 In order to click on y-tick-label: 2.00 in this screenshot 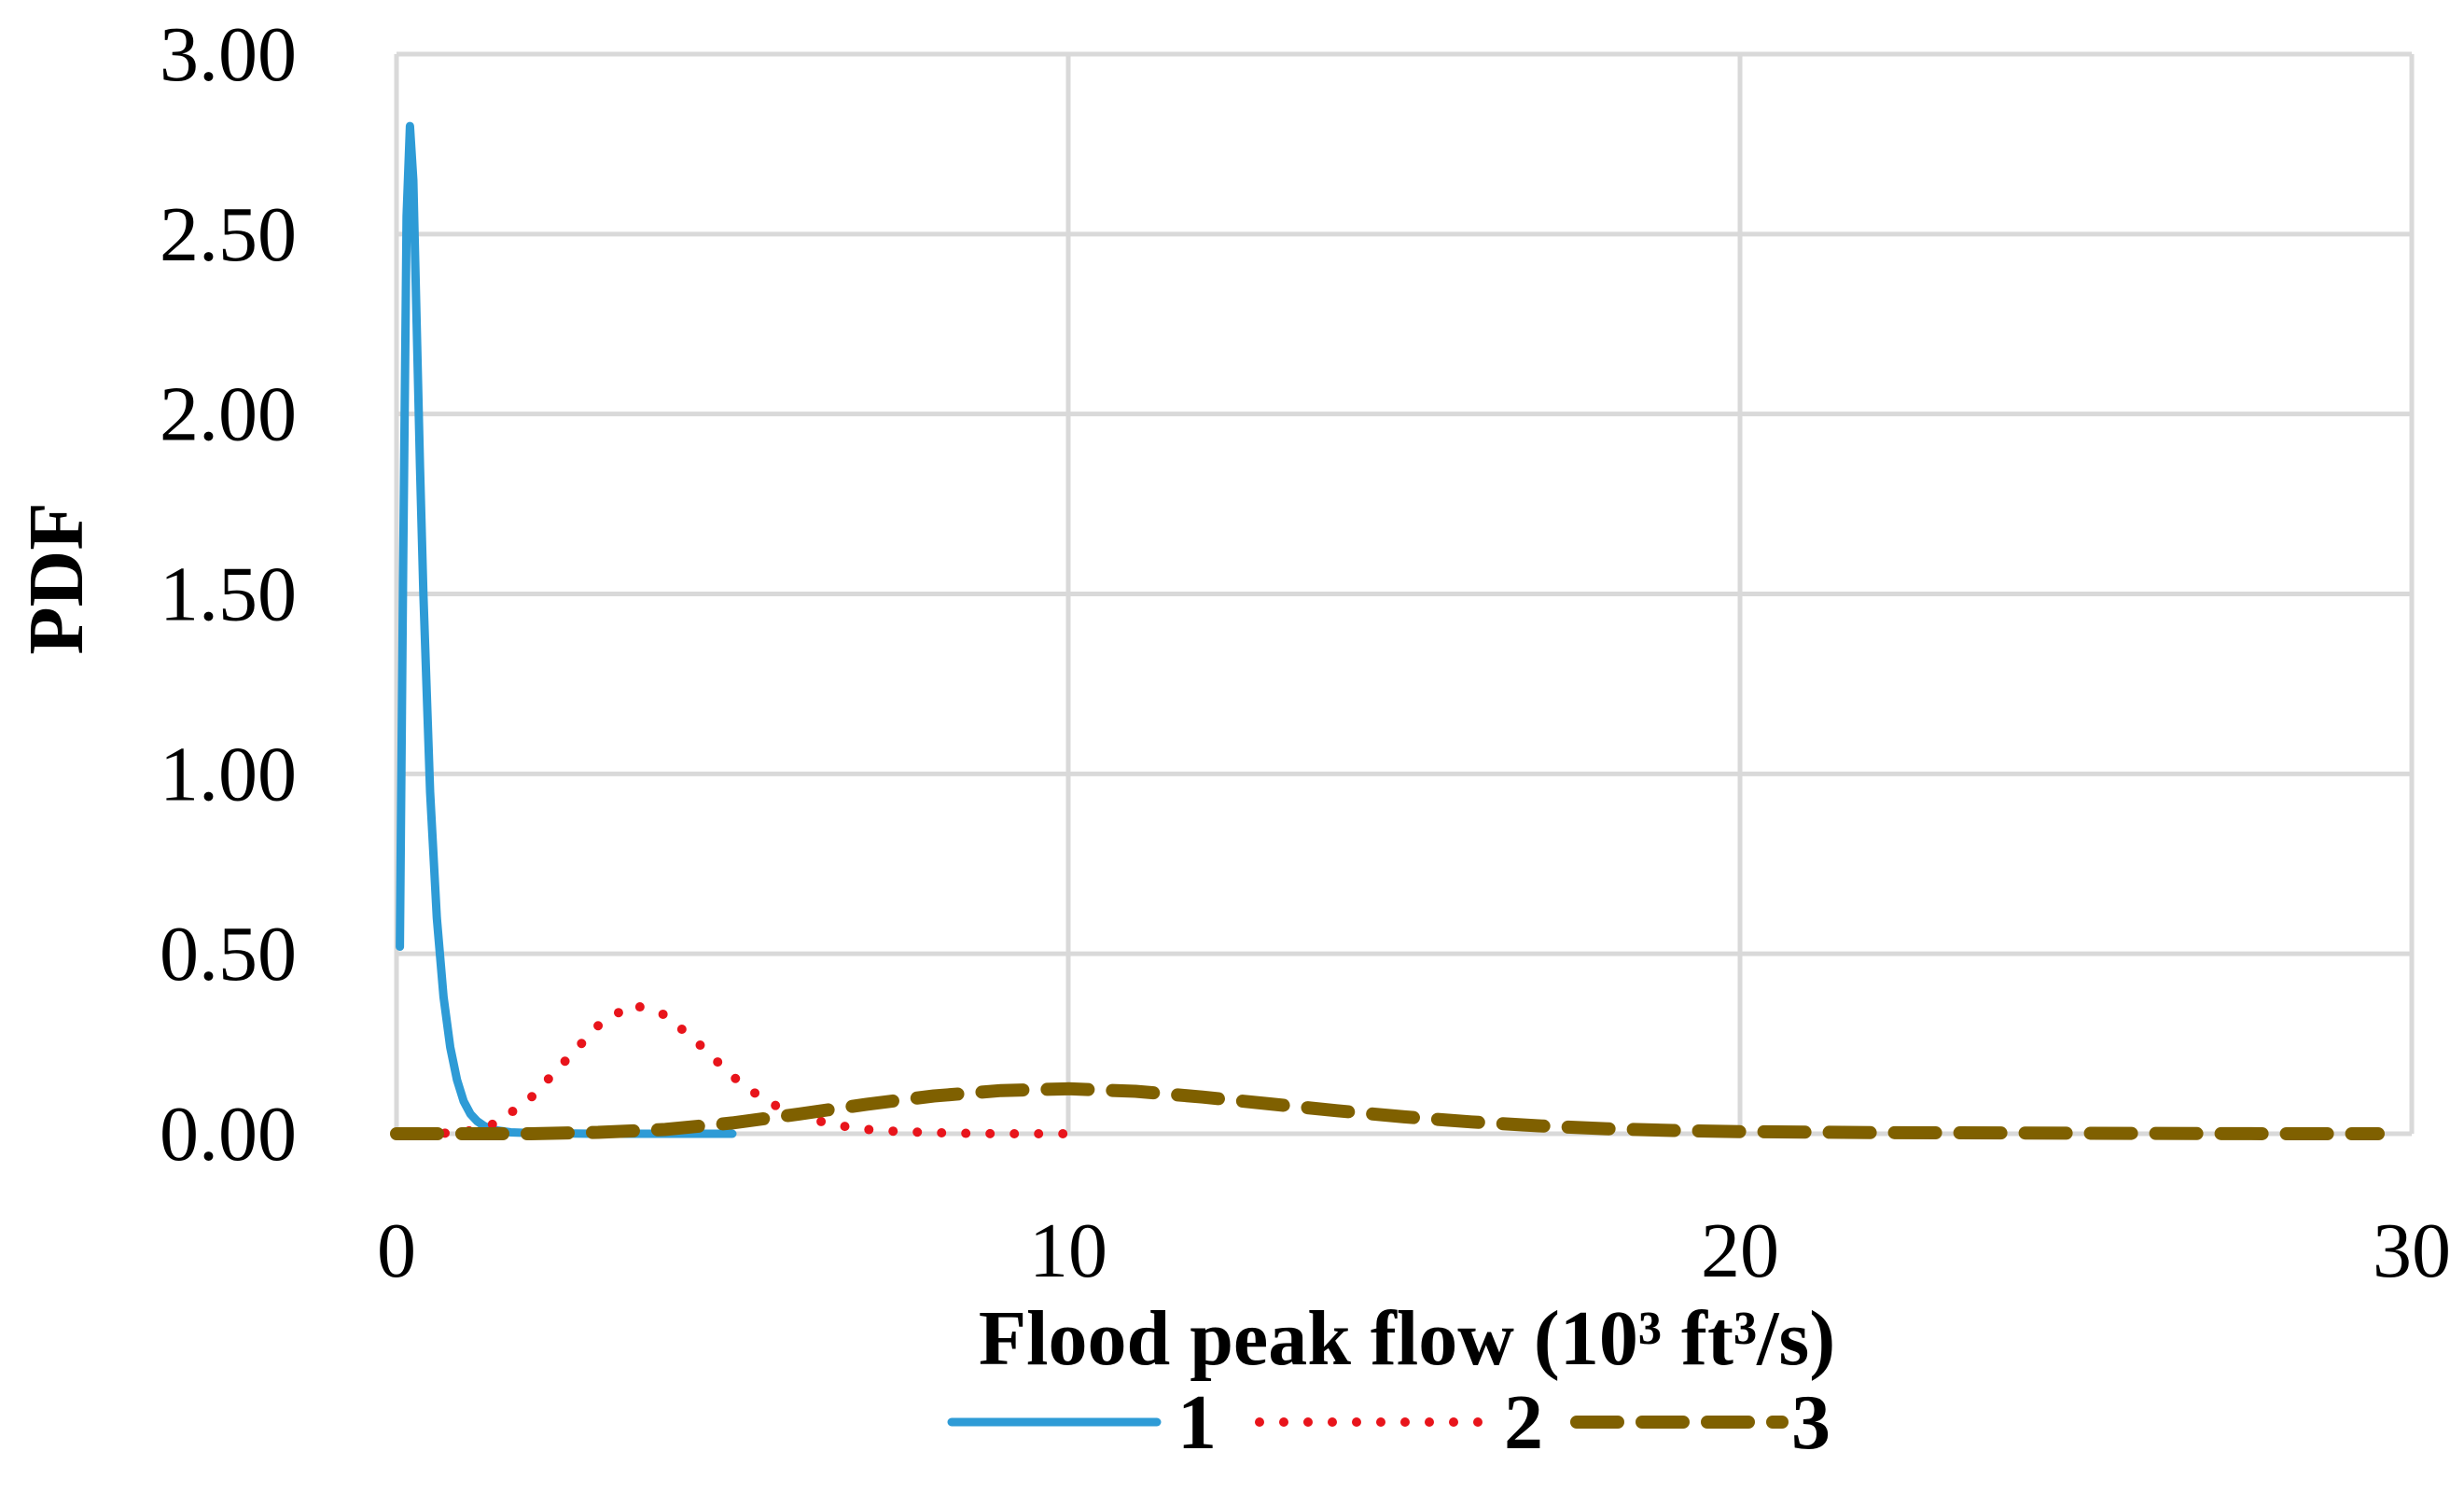, I will do `click(228, 415)`.